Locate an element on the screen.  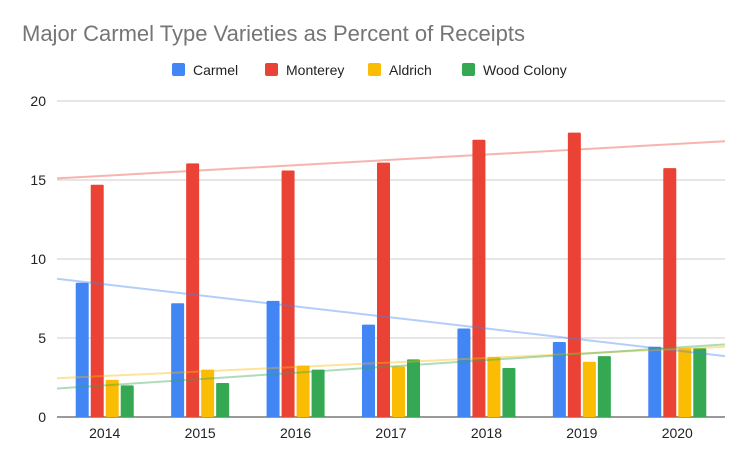
bar-carmel-2020 is located at coordinates (655, 381).